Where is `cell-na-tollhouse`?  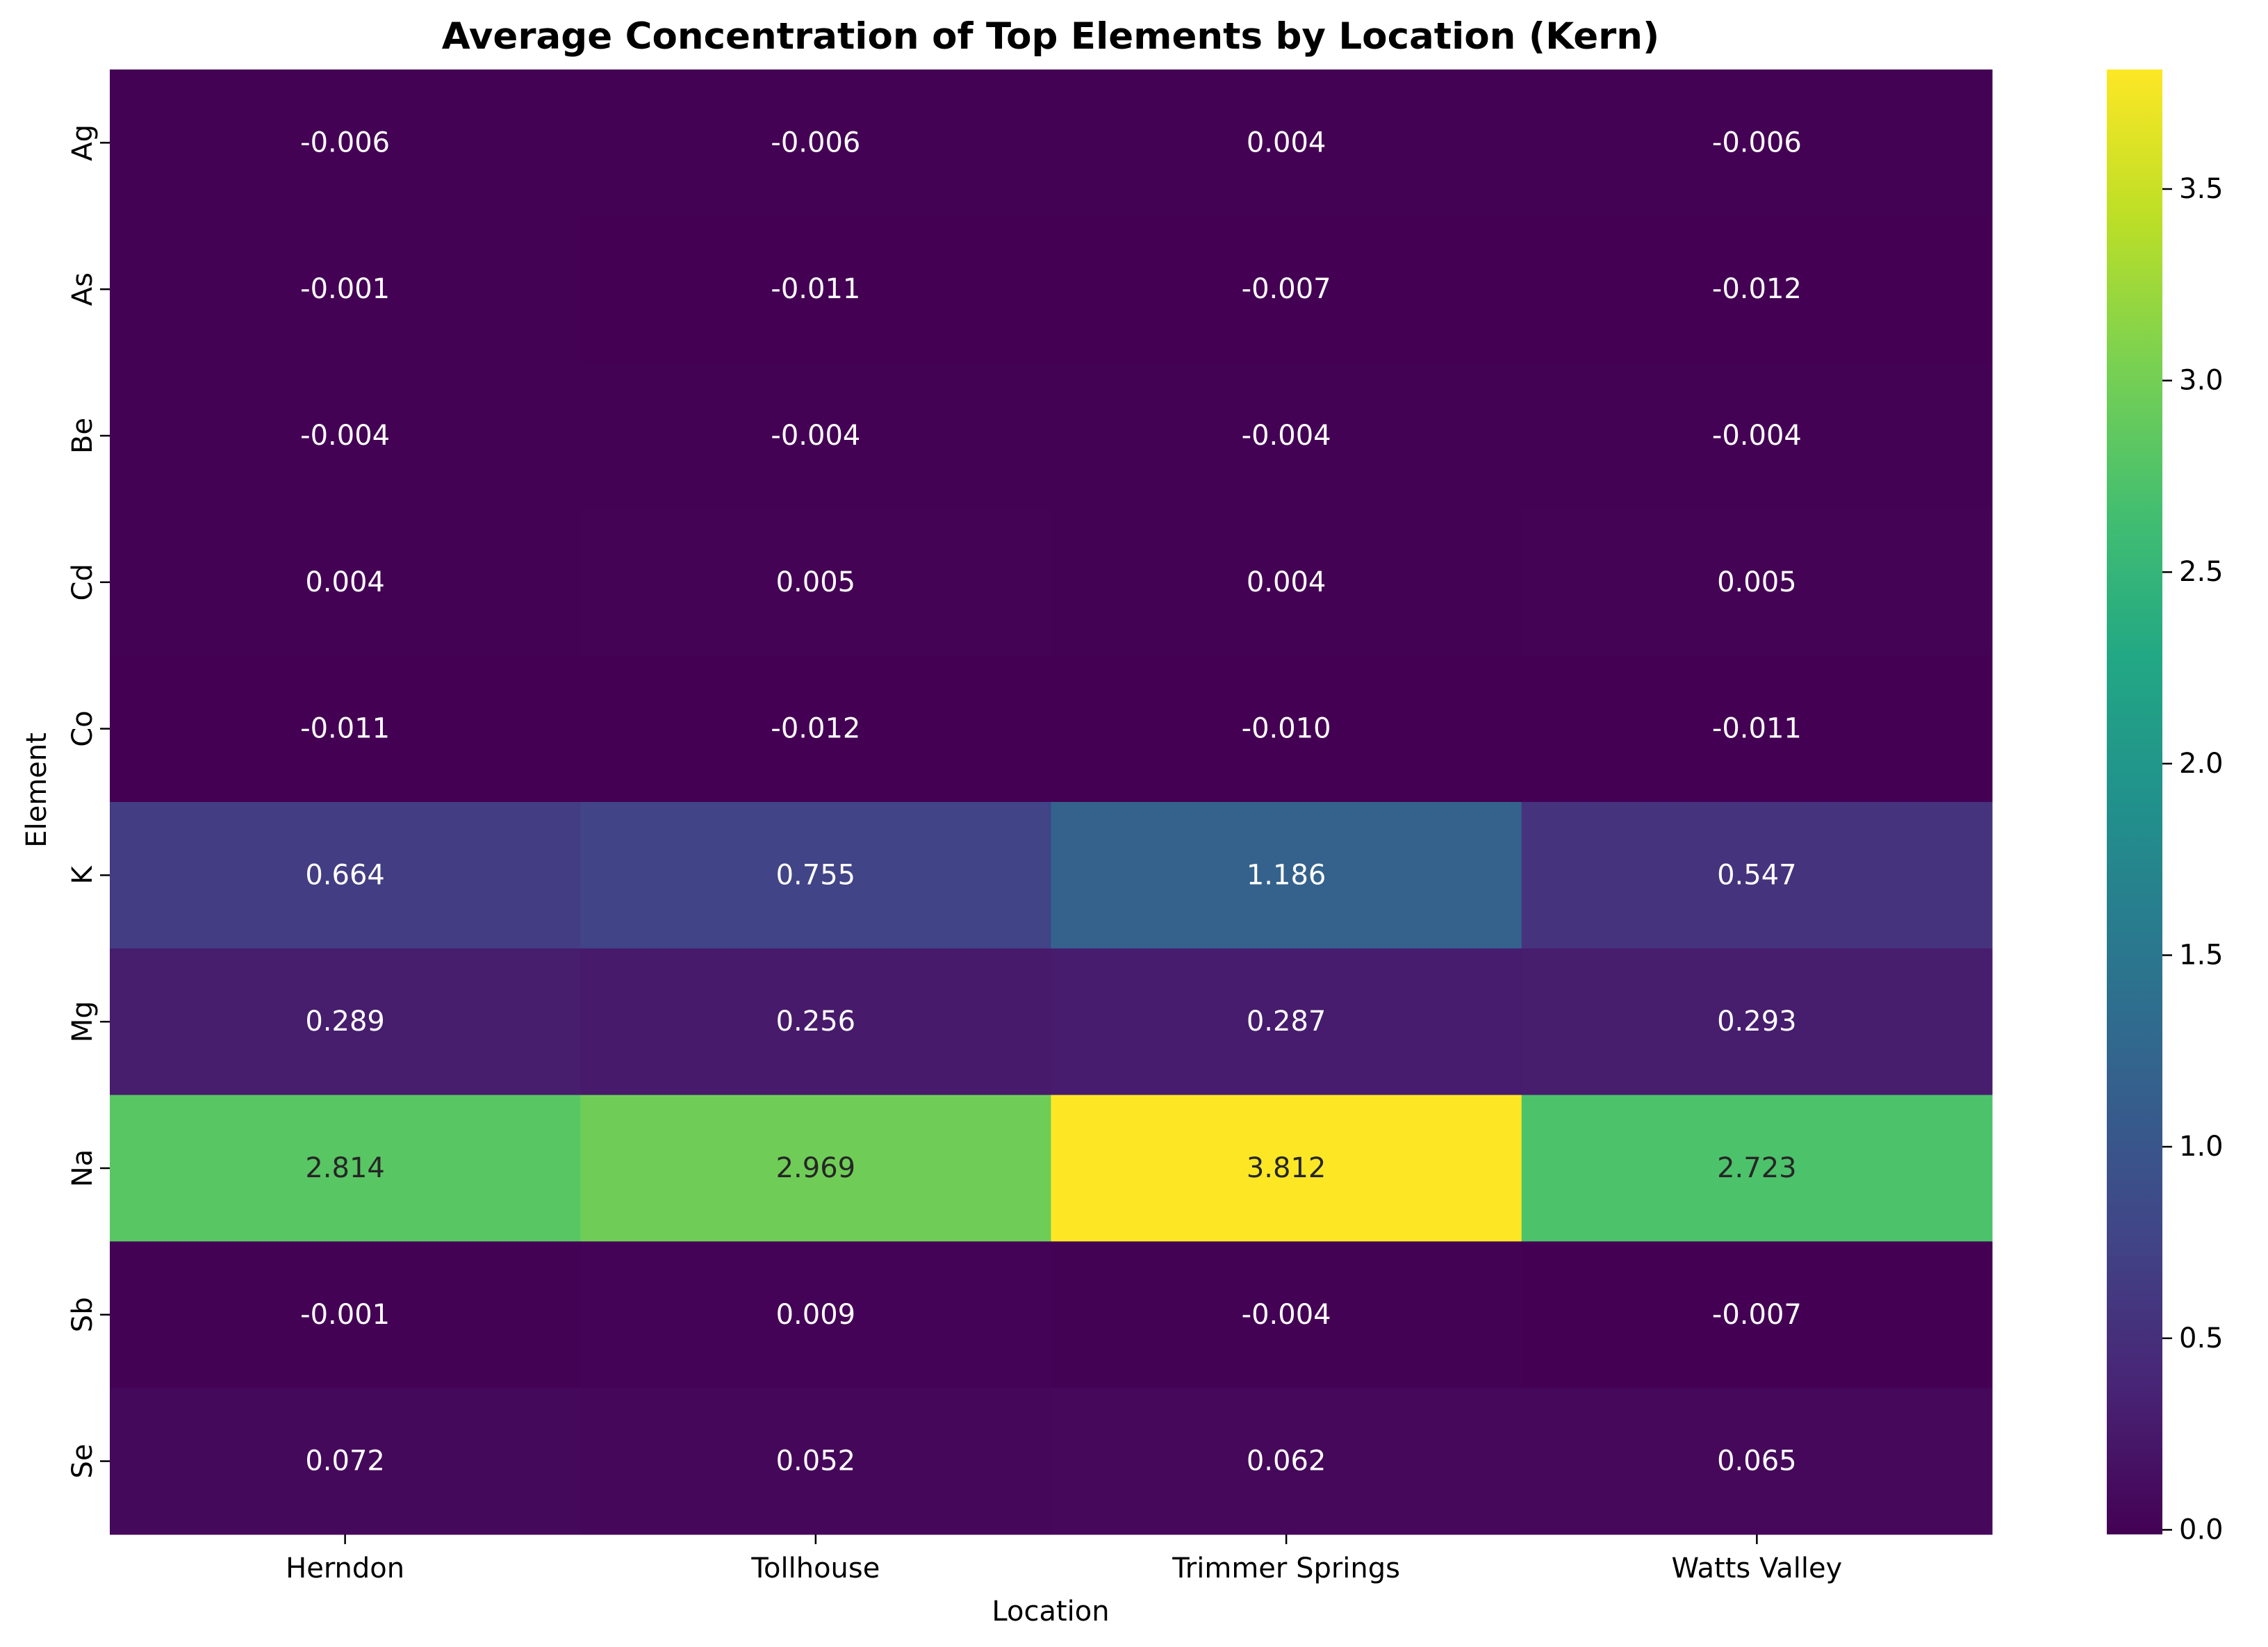 cell-na-tollhouse is located at coordinates (815, 1168).